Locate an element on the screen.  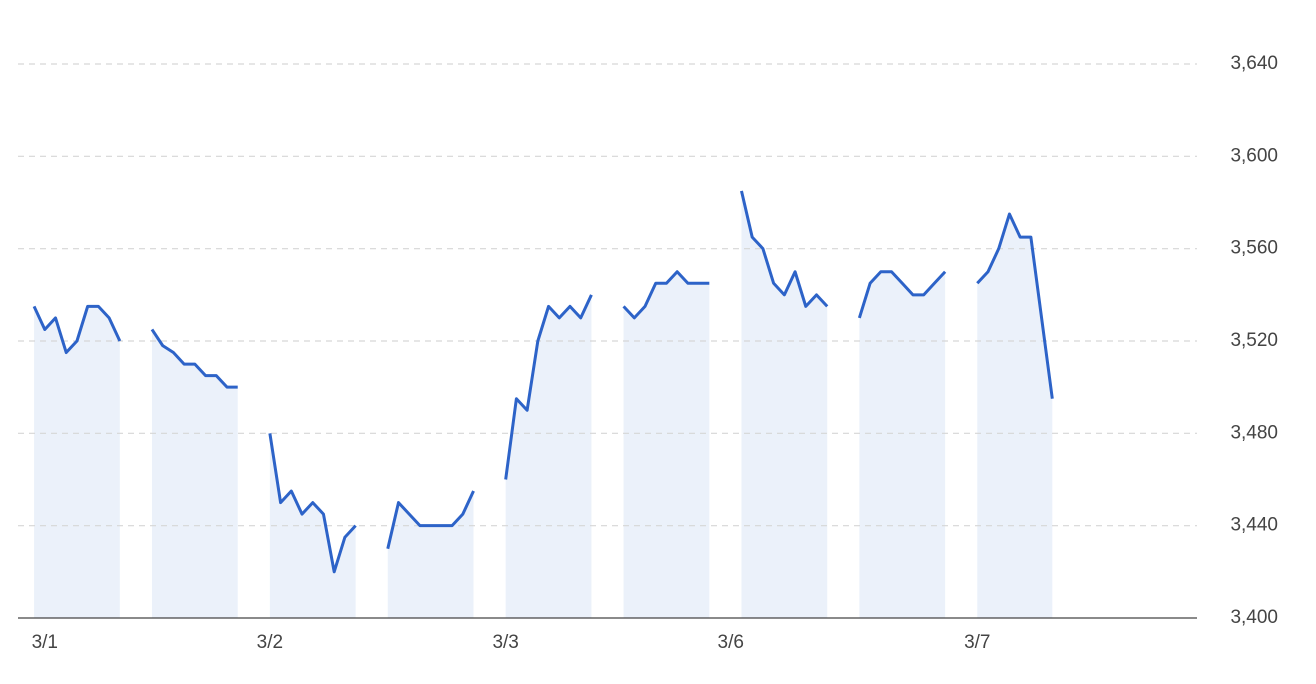
y-tick-label: 3,440 is located at coordinates (1254, 525).